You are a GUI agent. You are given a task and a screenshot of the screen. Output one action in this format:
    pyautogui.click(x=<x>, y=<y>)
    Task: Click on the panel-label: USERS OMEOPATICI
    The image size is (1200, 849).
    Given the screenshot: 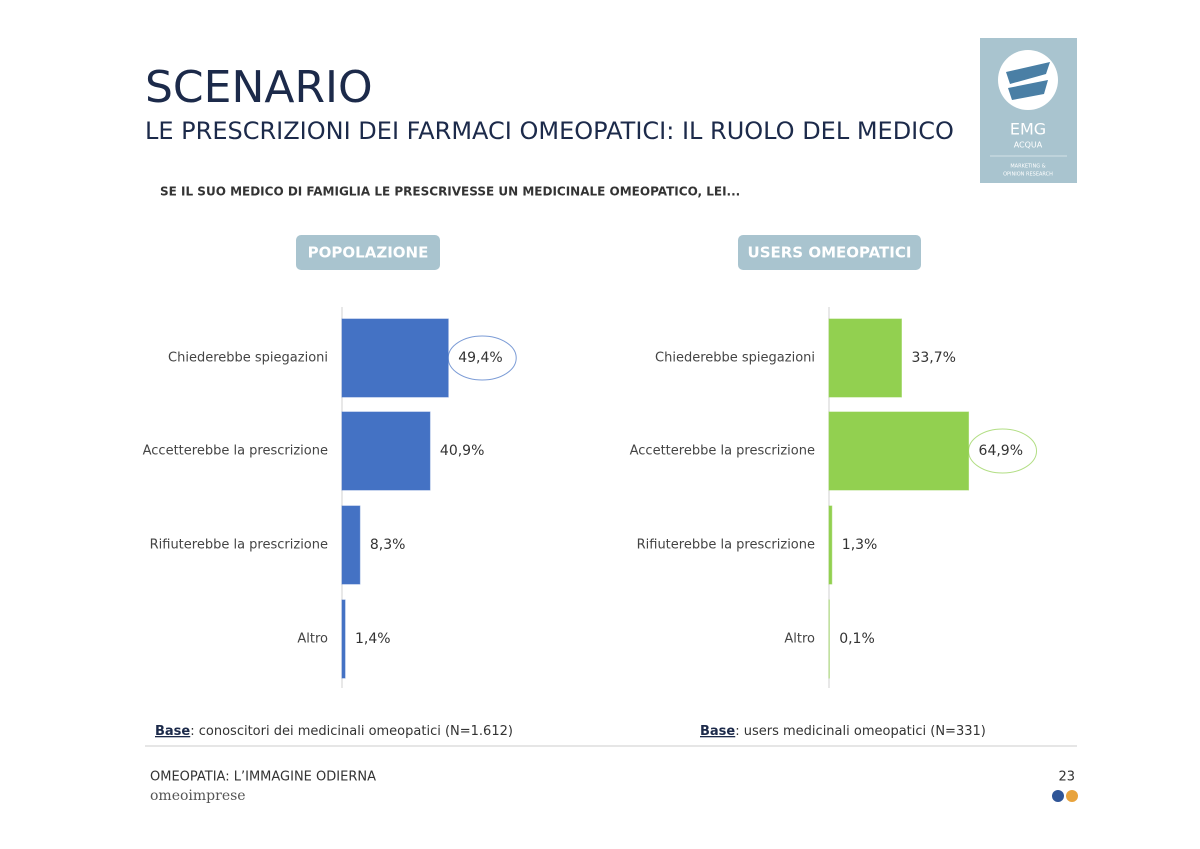 What is the action you would take?
    pyautogui.click(x=830, y=253)
    